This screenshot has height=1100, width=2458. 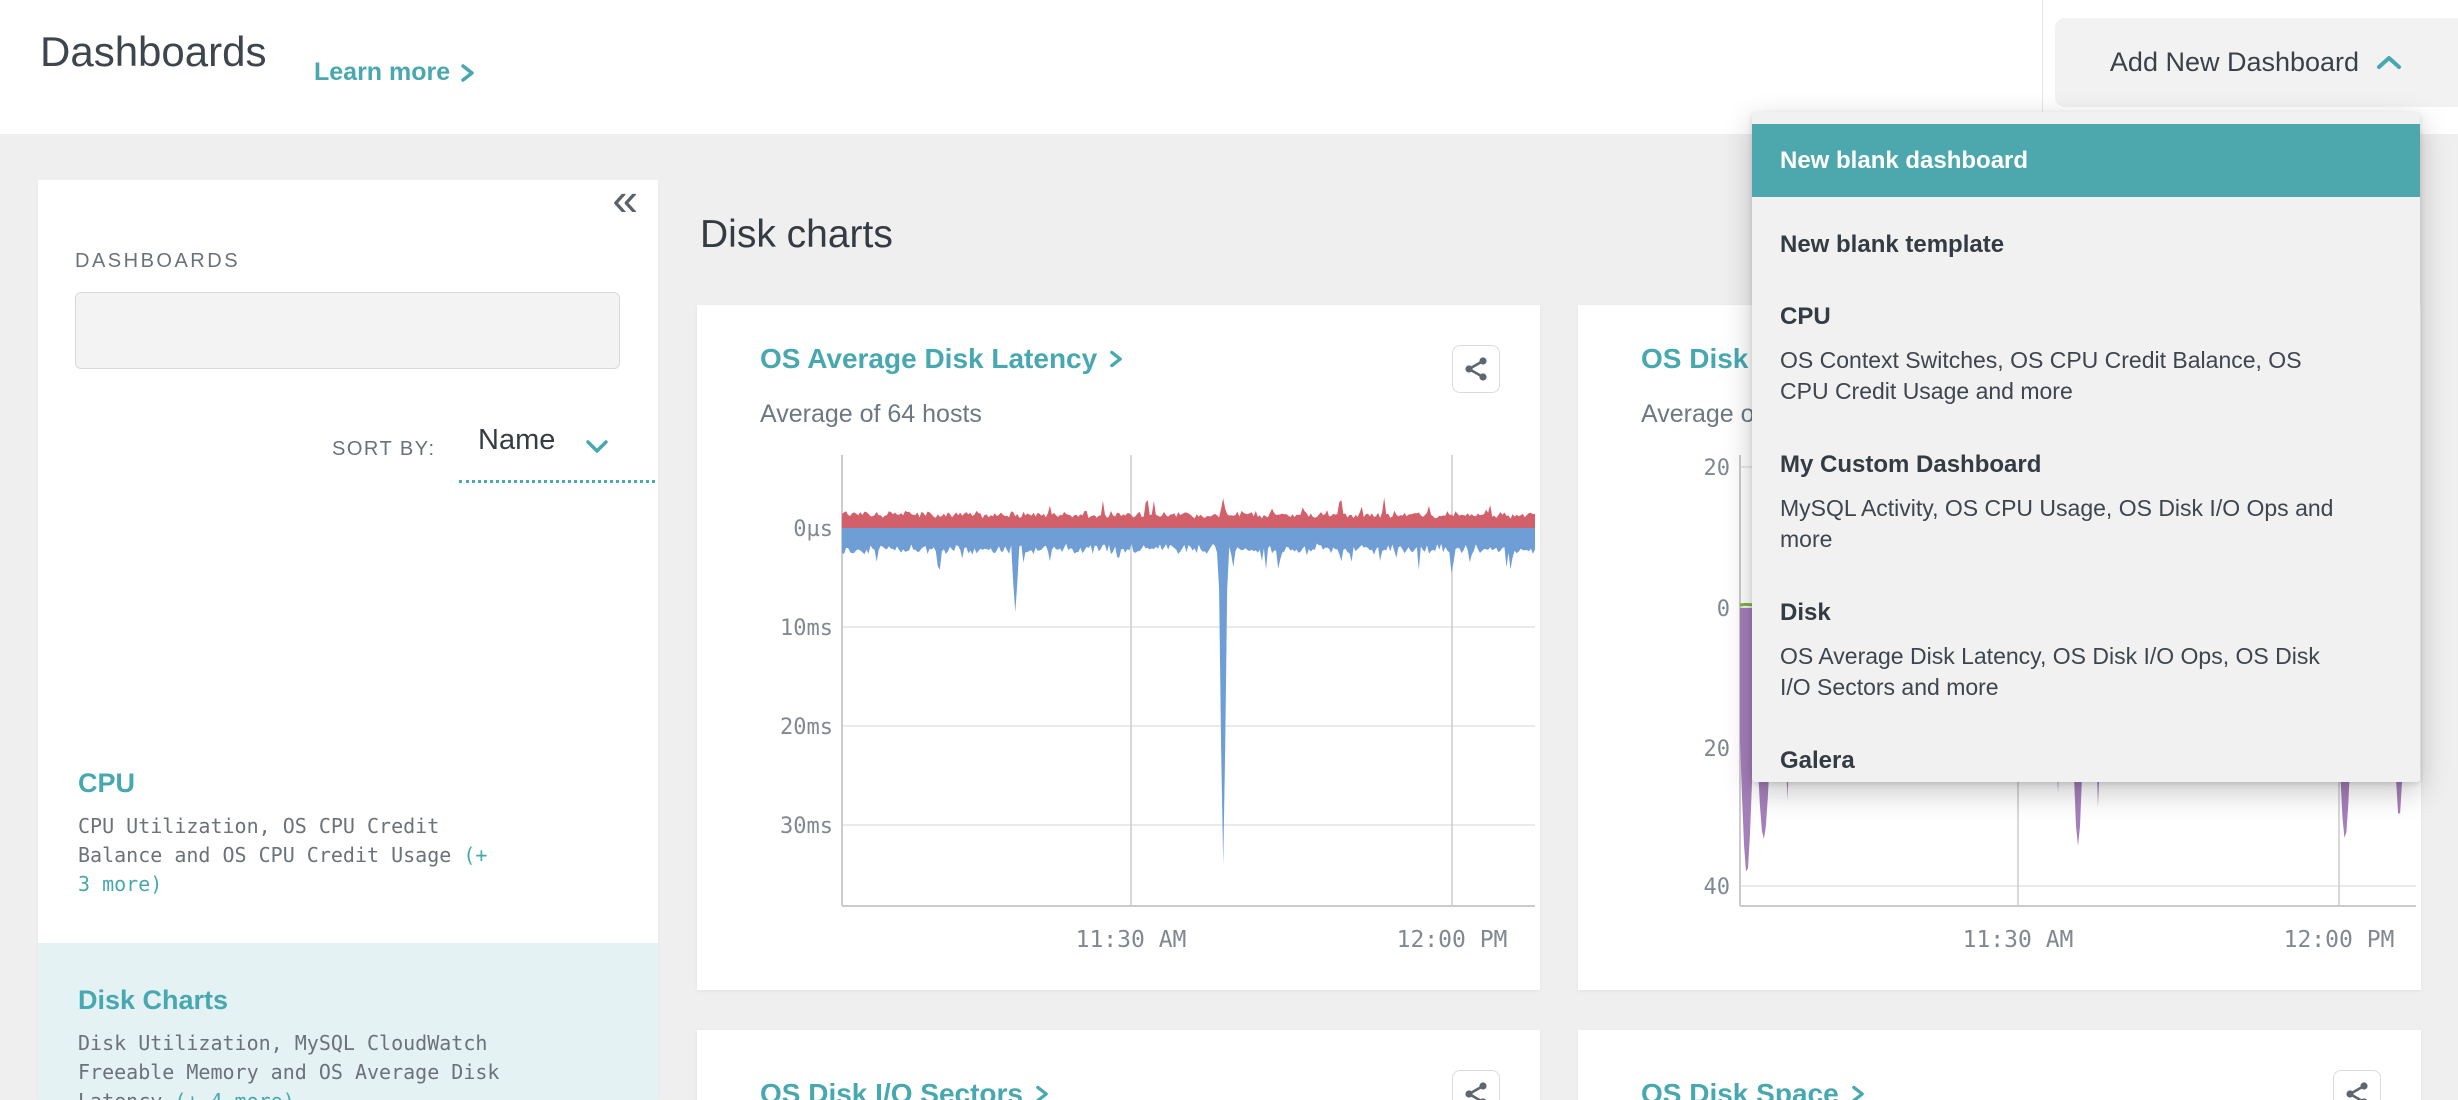 What do you see at coordinates (107, 783) in the screenshot?
I see `sidebar-item-label: CPU` at bounding box center [107, 783].